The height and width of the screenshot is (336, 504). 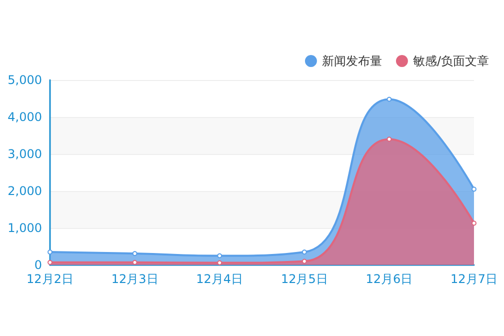 I want to click on y-tick-label: 1,000, so click(x=25, y=228).